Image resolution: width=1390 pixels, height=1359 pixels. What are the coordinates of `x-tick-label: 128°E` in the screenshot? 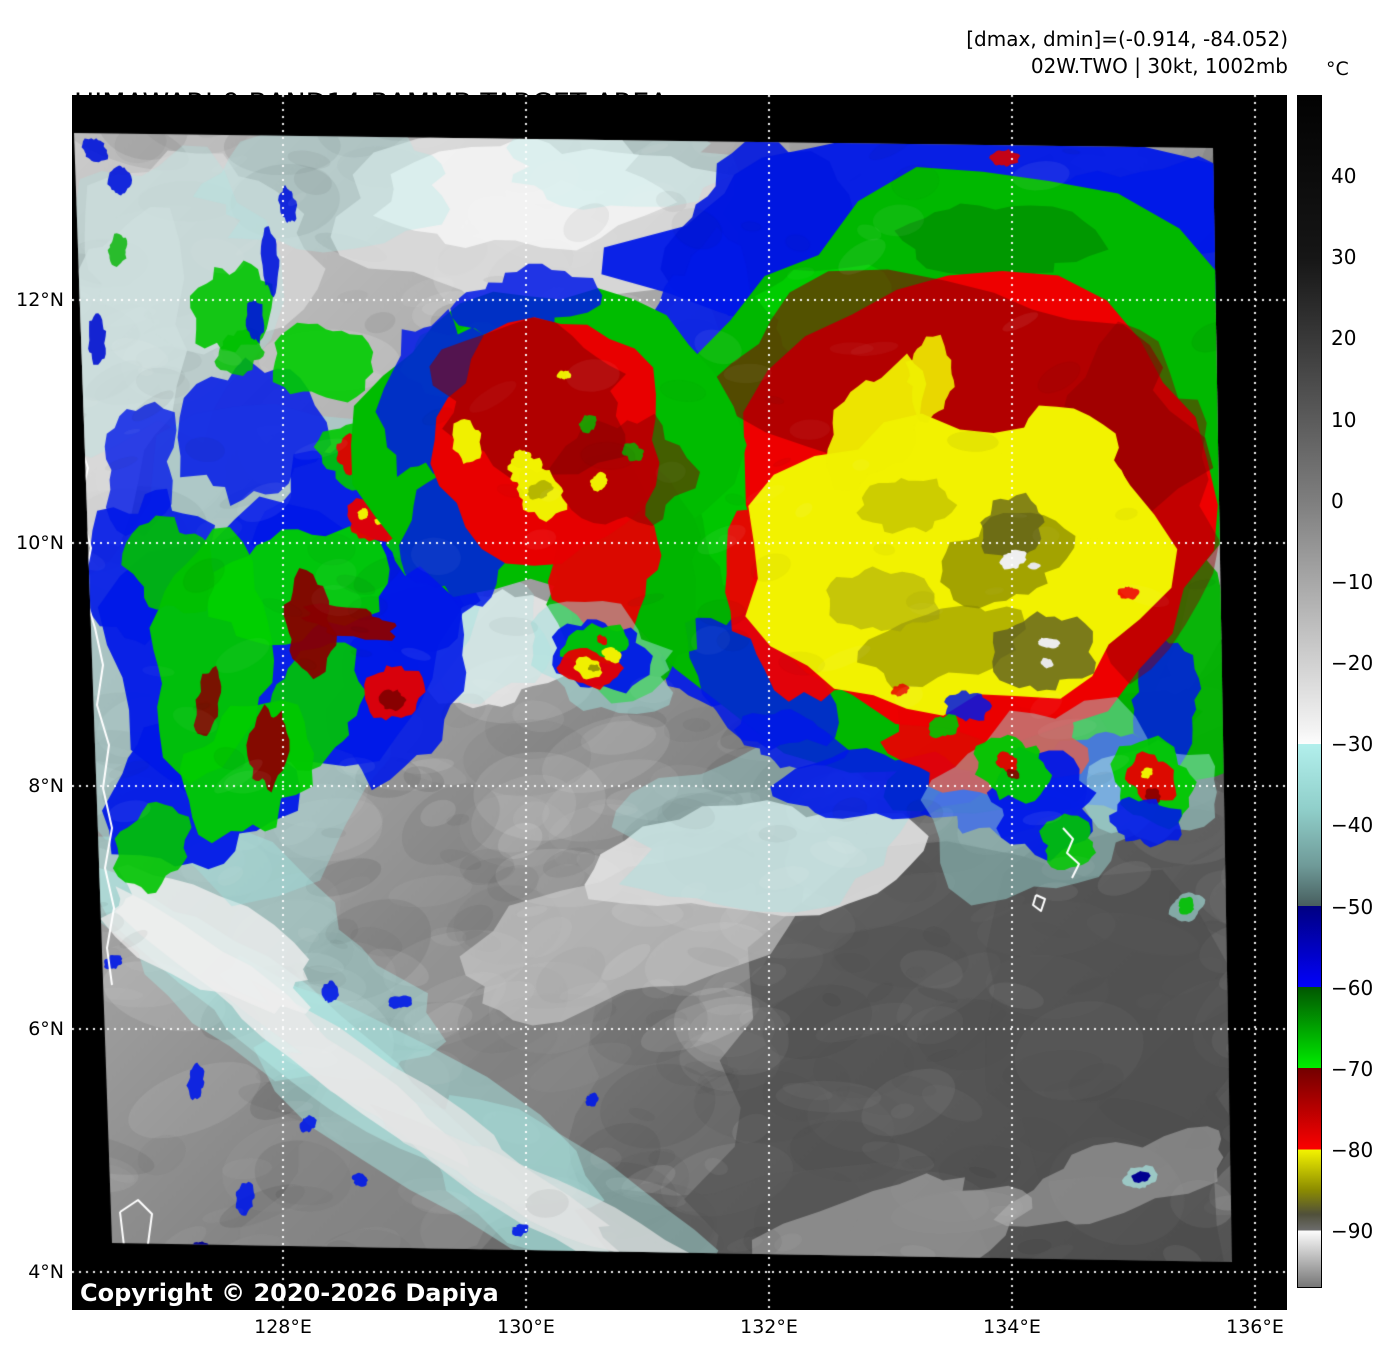 It's located at (283, 1327).